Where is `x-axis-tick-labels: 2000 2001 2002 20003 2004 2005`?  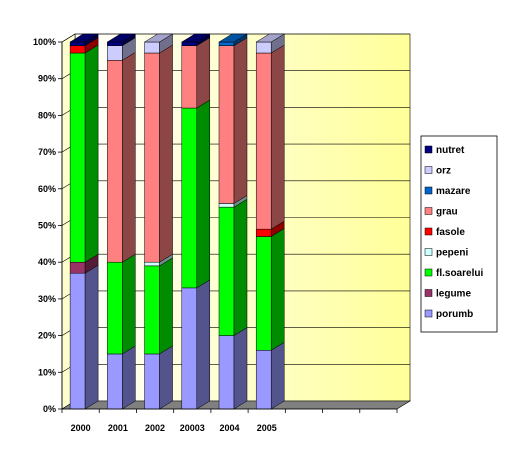
x-axis-tick-labels: 2000 2001 2002 20003 2004 2005 is located at coordinates (229, 420).